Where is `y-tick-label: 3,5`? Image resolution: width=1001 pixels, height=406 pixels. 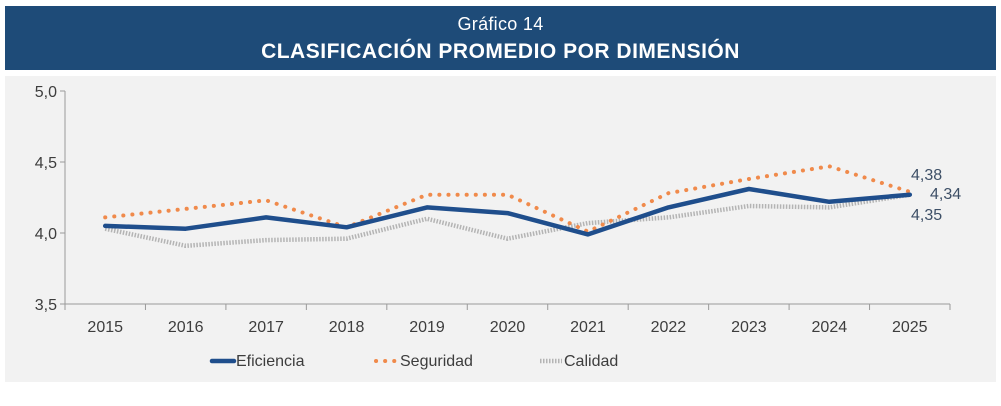
y-tick-label: 3,5 is located at coordinates (46, 305).